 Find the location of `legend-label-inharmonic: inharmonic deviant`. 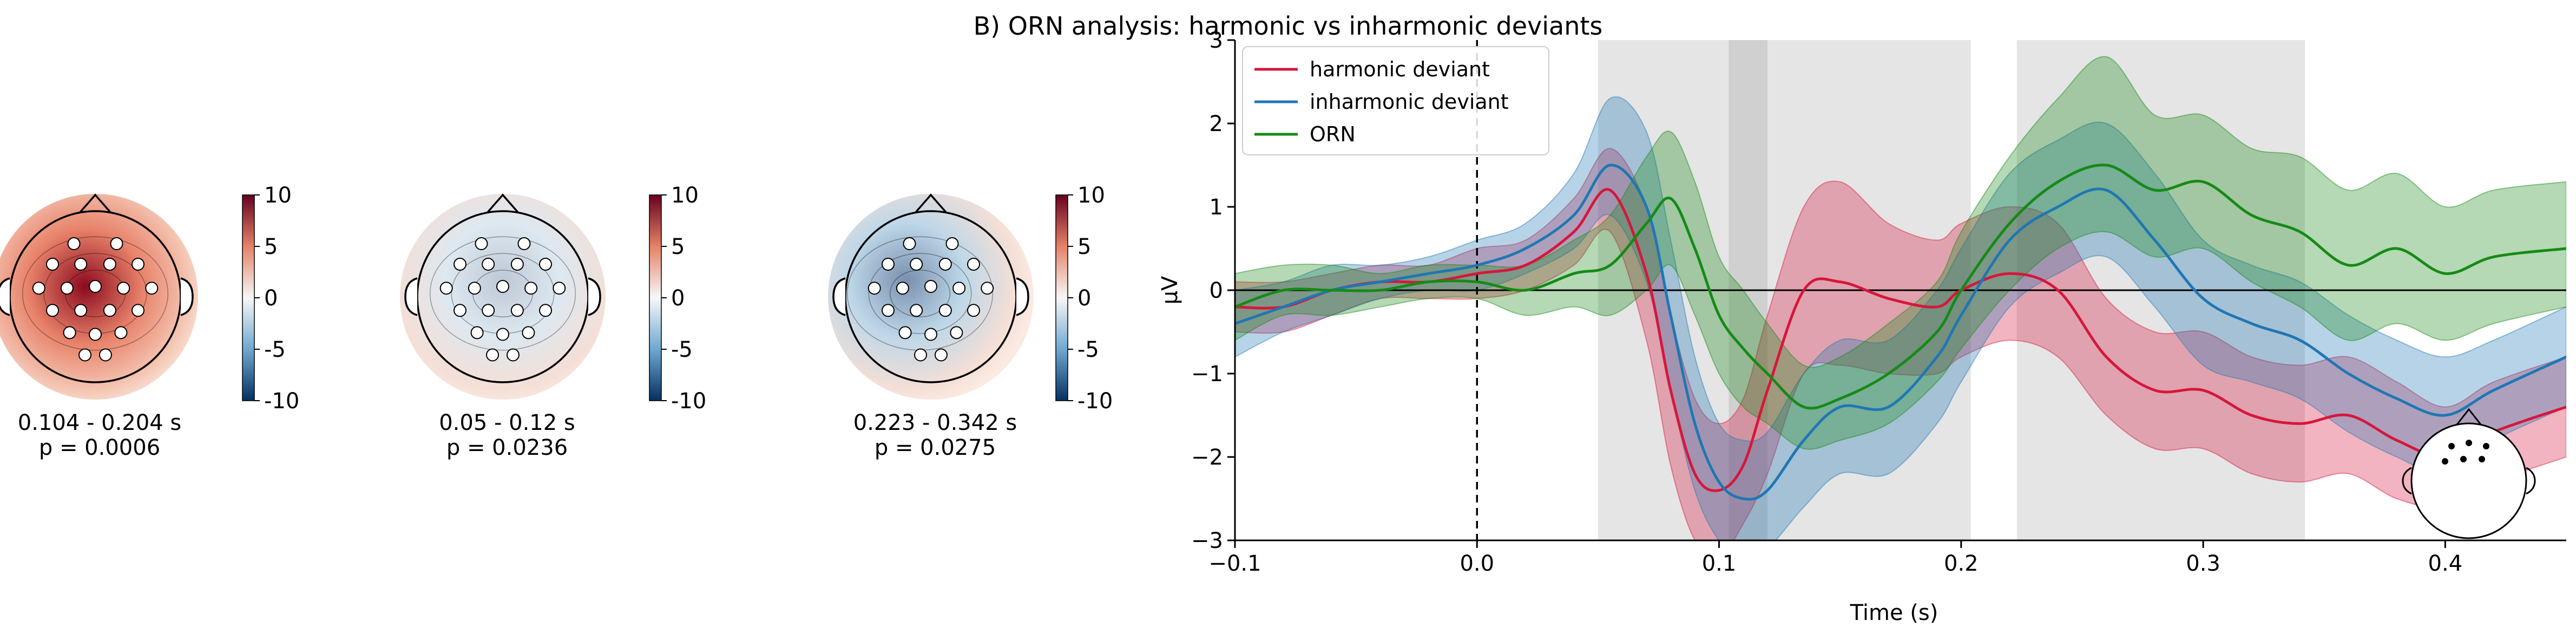

legend-label-inharmonic: inharmonic deviant is located at coordinates (1409, 102).